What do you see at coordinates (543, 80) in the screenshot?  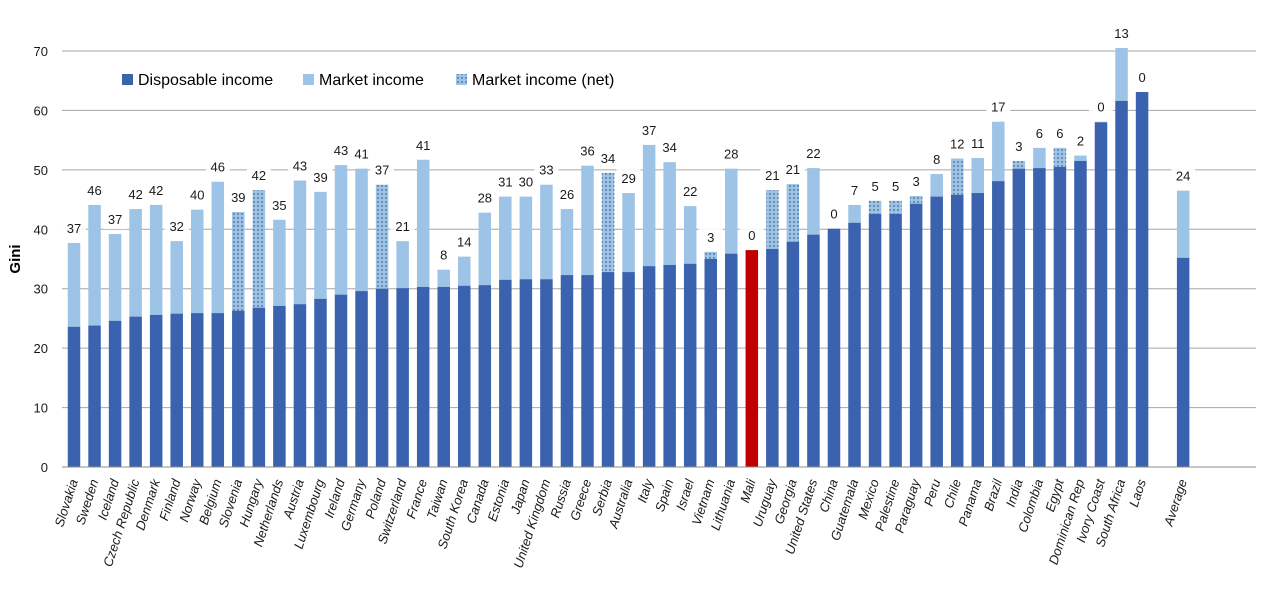 I see `legend-label-market-net: Market income (net)` at bounding box center [543, 80].